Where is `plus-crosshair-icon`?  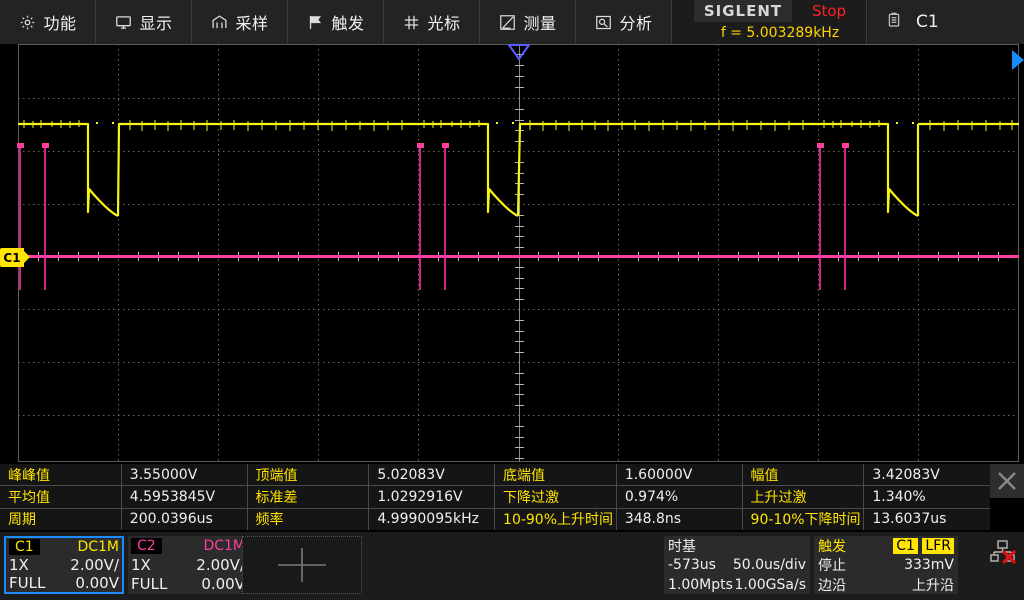 plus-crosshair-icon is located at coordinates (302, 565).